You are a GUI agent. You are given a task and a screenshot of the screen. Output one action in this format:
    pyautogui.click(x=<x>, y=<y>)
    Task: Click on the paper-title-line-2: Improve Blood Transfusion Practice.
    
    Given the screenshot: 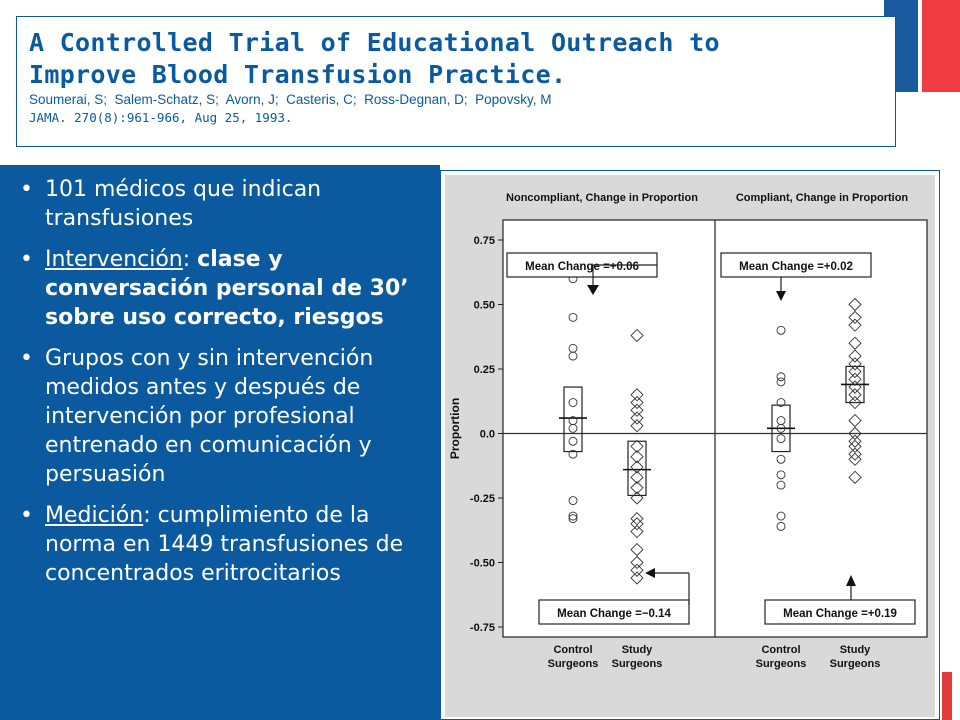 What is the action you would take?
    pyautogui.click(x=298, y=74)
    